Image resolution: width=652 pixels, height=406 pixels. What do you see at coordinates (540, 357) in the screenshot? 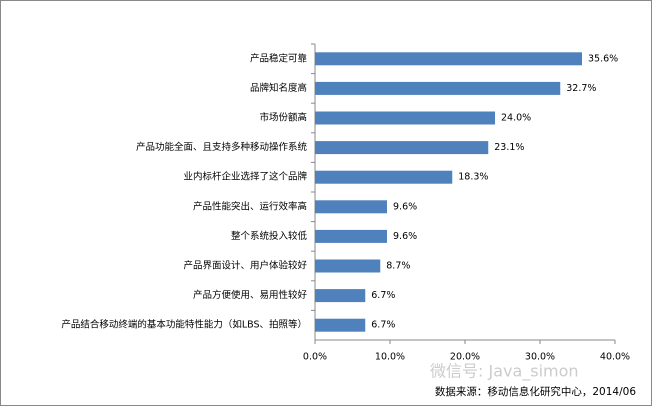
I see `x-tick-label: 30.0%` at bounding box center [540, 357].